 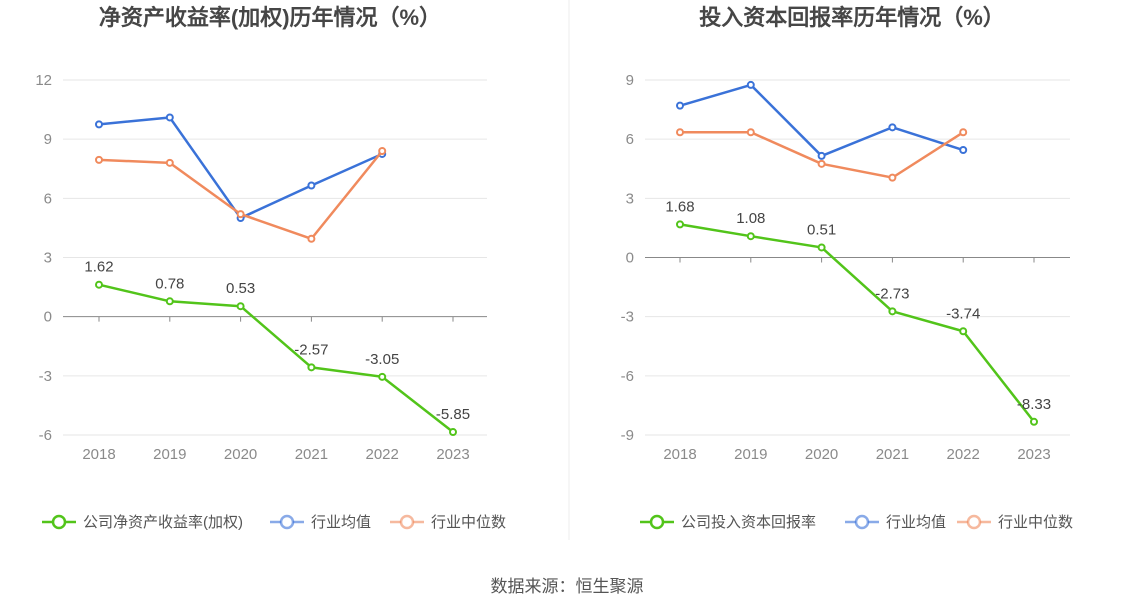 I want to click on data-source-note: 数据来源：恒生聚源, so click(x=567, y=586).